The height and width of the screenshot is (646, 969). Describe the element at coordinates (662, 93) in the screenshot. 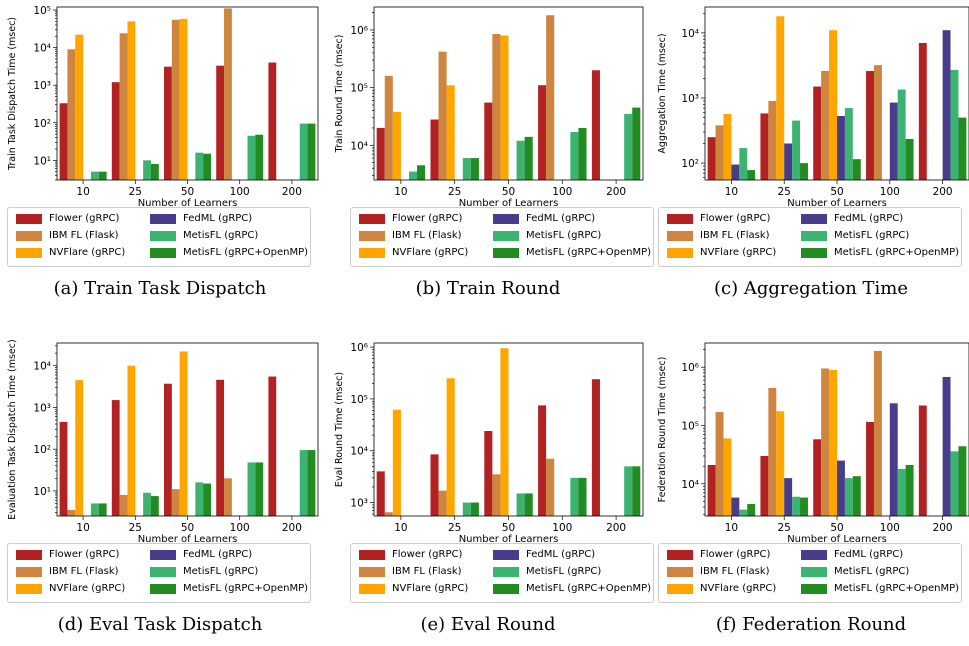

I see `y-axis-label: Aggregation Time (msec)` at that location.